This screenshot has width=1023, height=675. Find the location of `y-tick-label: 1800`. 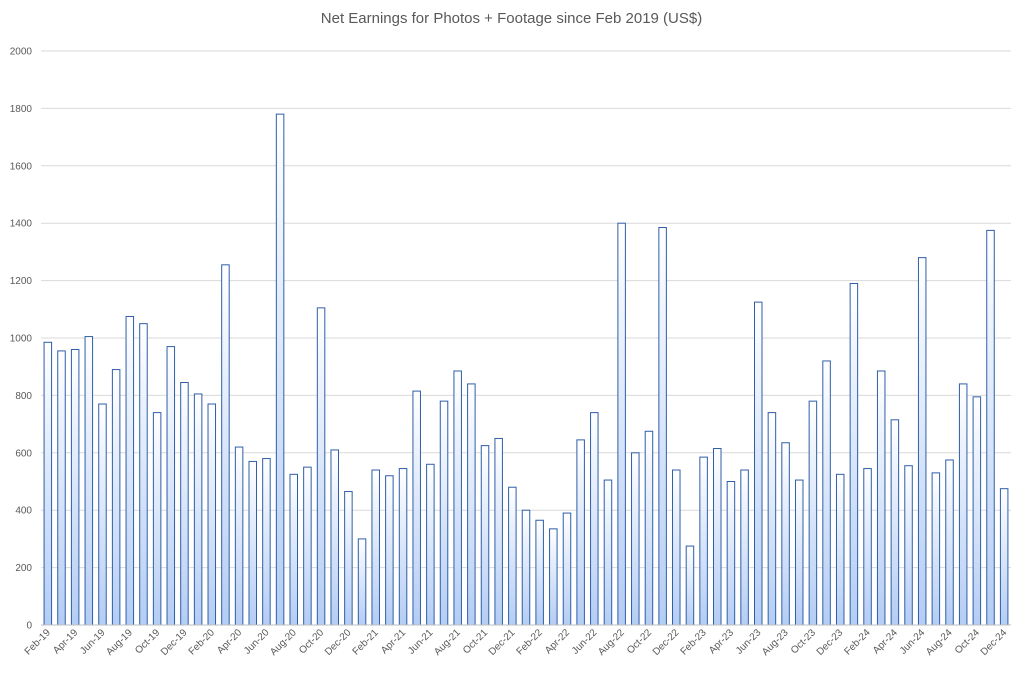

y-tick-label: 1800 is located at coordinates (21, 109).